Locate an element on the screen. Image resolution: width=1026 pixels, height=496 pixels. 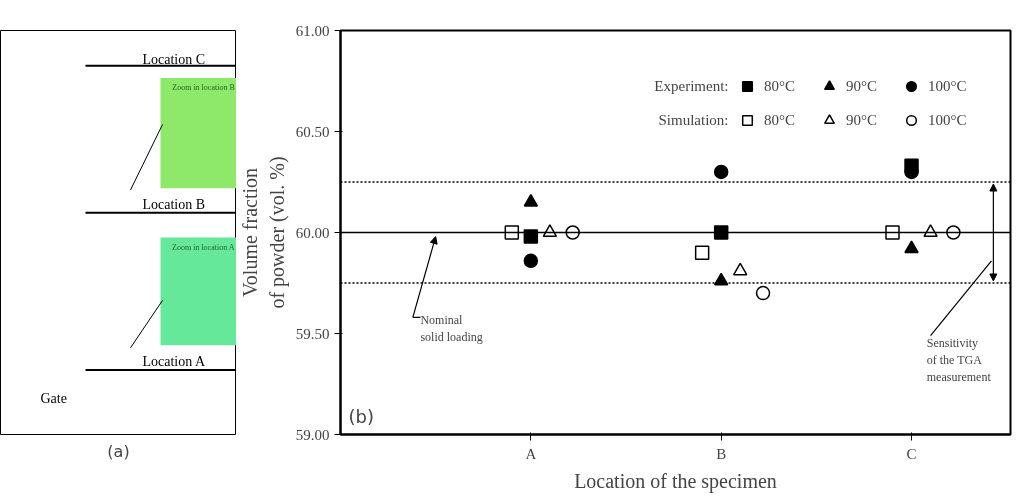
x-tick-label: C is located at coordinates (911, 453).